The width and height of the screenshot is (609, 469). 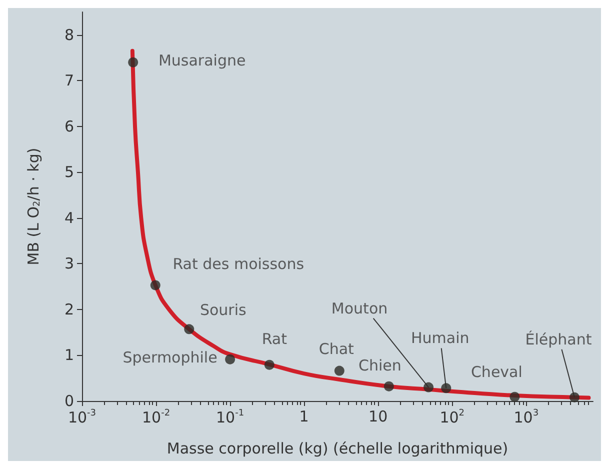 I want to click on y-tick-label: 6, so click(x=69, y=126).